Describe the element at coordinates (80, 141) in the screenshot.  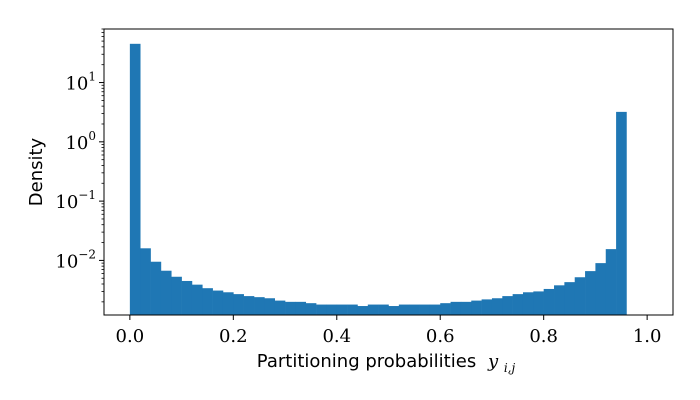
I see `y-tick-label: 10⁰` at that location.